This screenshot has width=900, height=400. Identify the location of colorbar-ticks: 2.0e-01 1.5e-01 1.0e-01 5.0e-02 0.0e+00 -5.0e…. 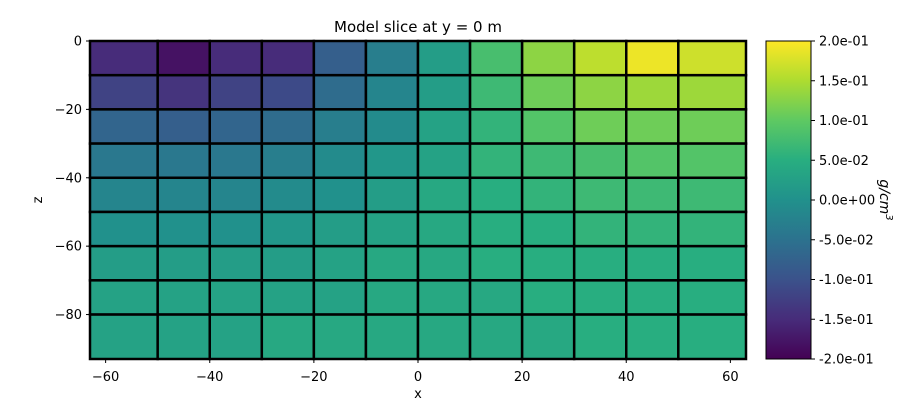
(843, 201).